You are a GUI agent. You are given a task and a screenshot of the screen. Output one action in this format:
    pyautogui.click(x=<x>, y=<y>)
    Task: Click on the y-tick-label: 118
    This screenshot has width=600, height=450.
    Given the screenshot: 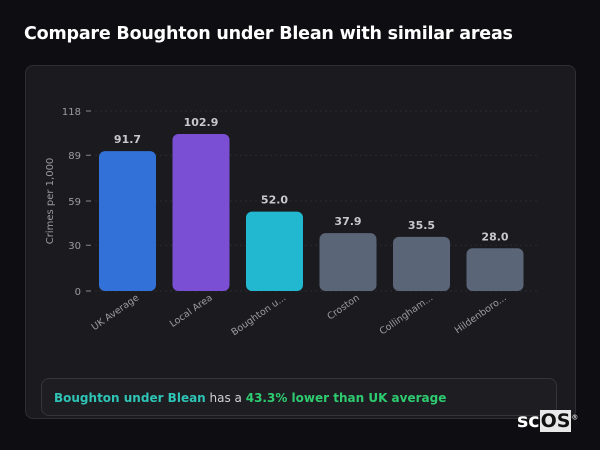 What is the action you would take?
    pyautogui.click(x=71, y=112)
    